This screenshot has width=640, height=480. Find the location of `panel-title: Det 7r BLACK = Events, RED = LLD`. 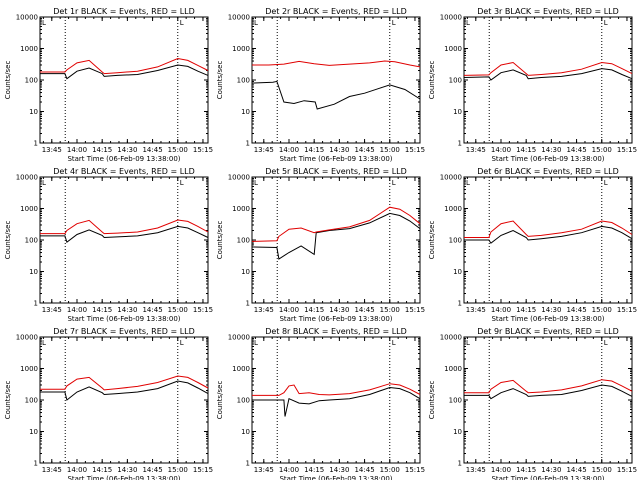

panel-title: Det 7r BLACK = Events, RED = LLD is located at coordinates (124, 331).